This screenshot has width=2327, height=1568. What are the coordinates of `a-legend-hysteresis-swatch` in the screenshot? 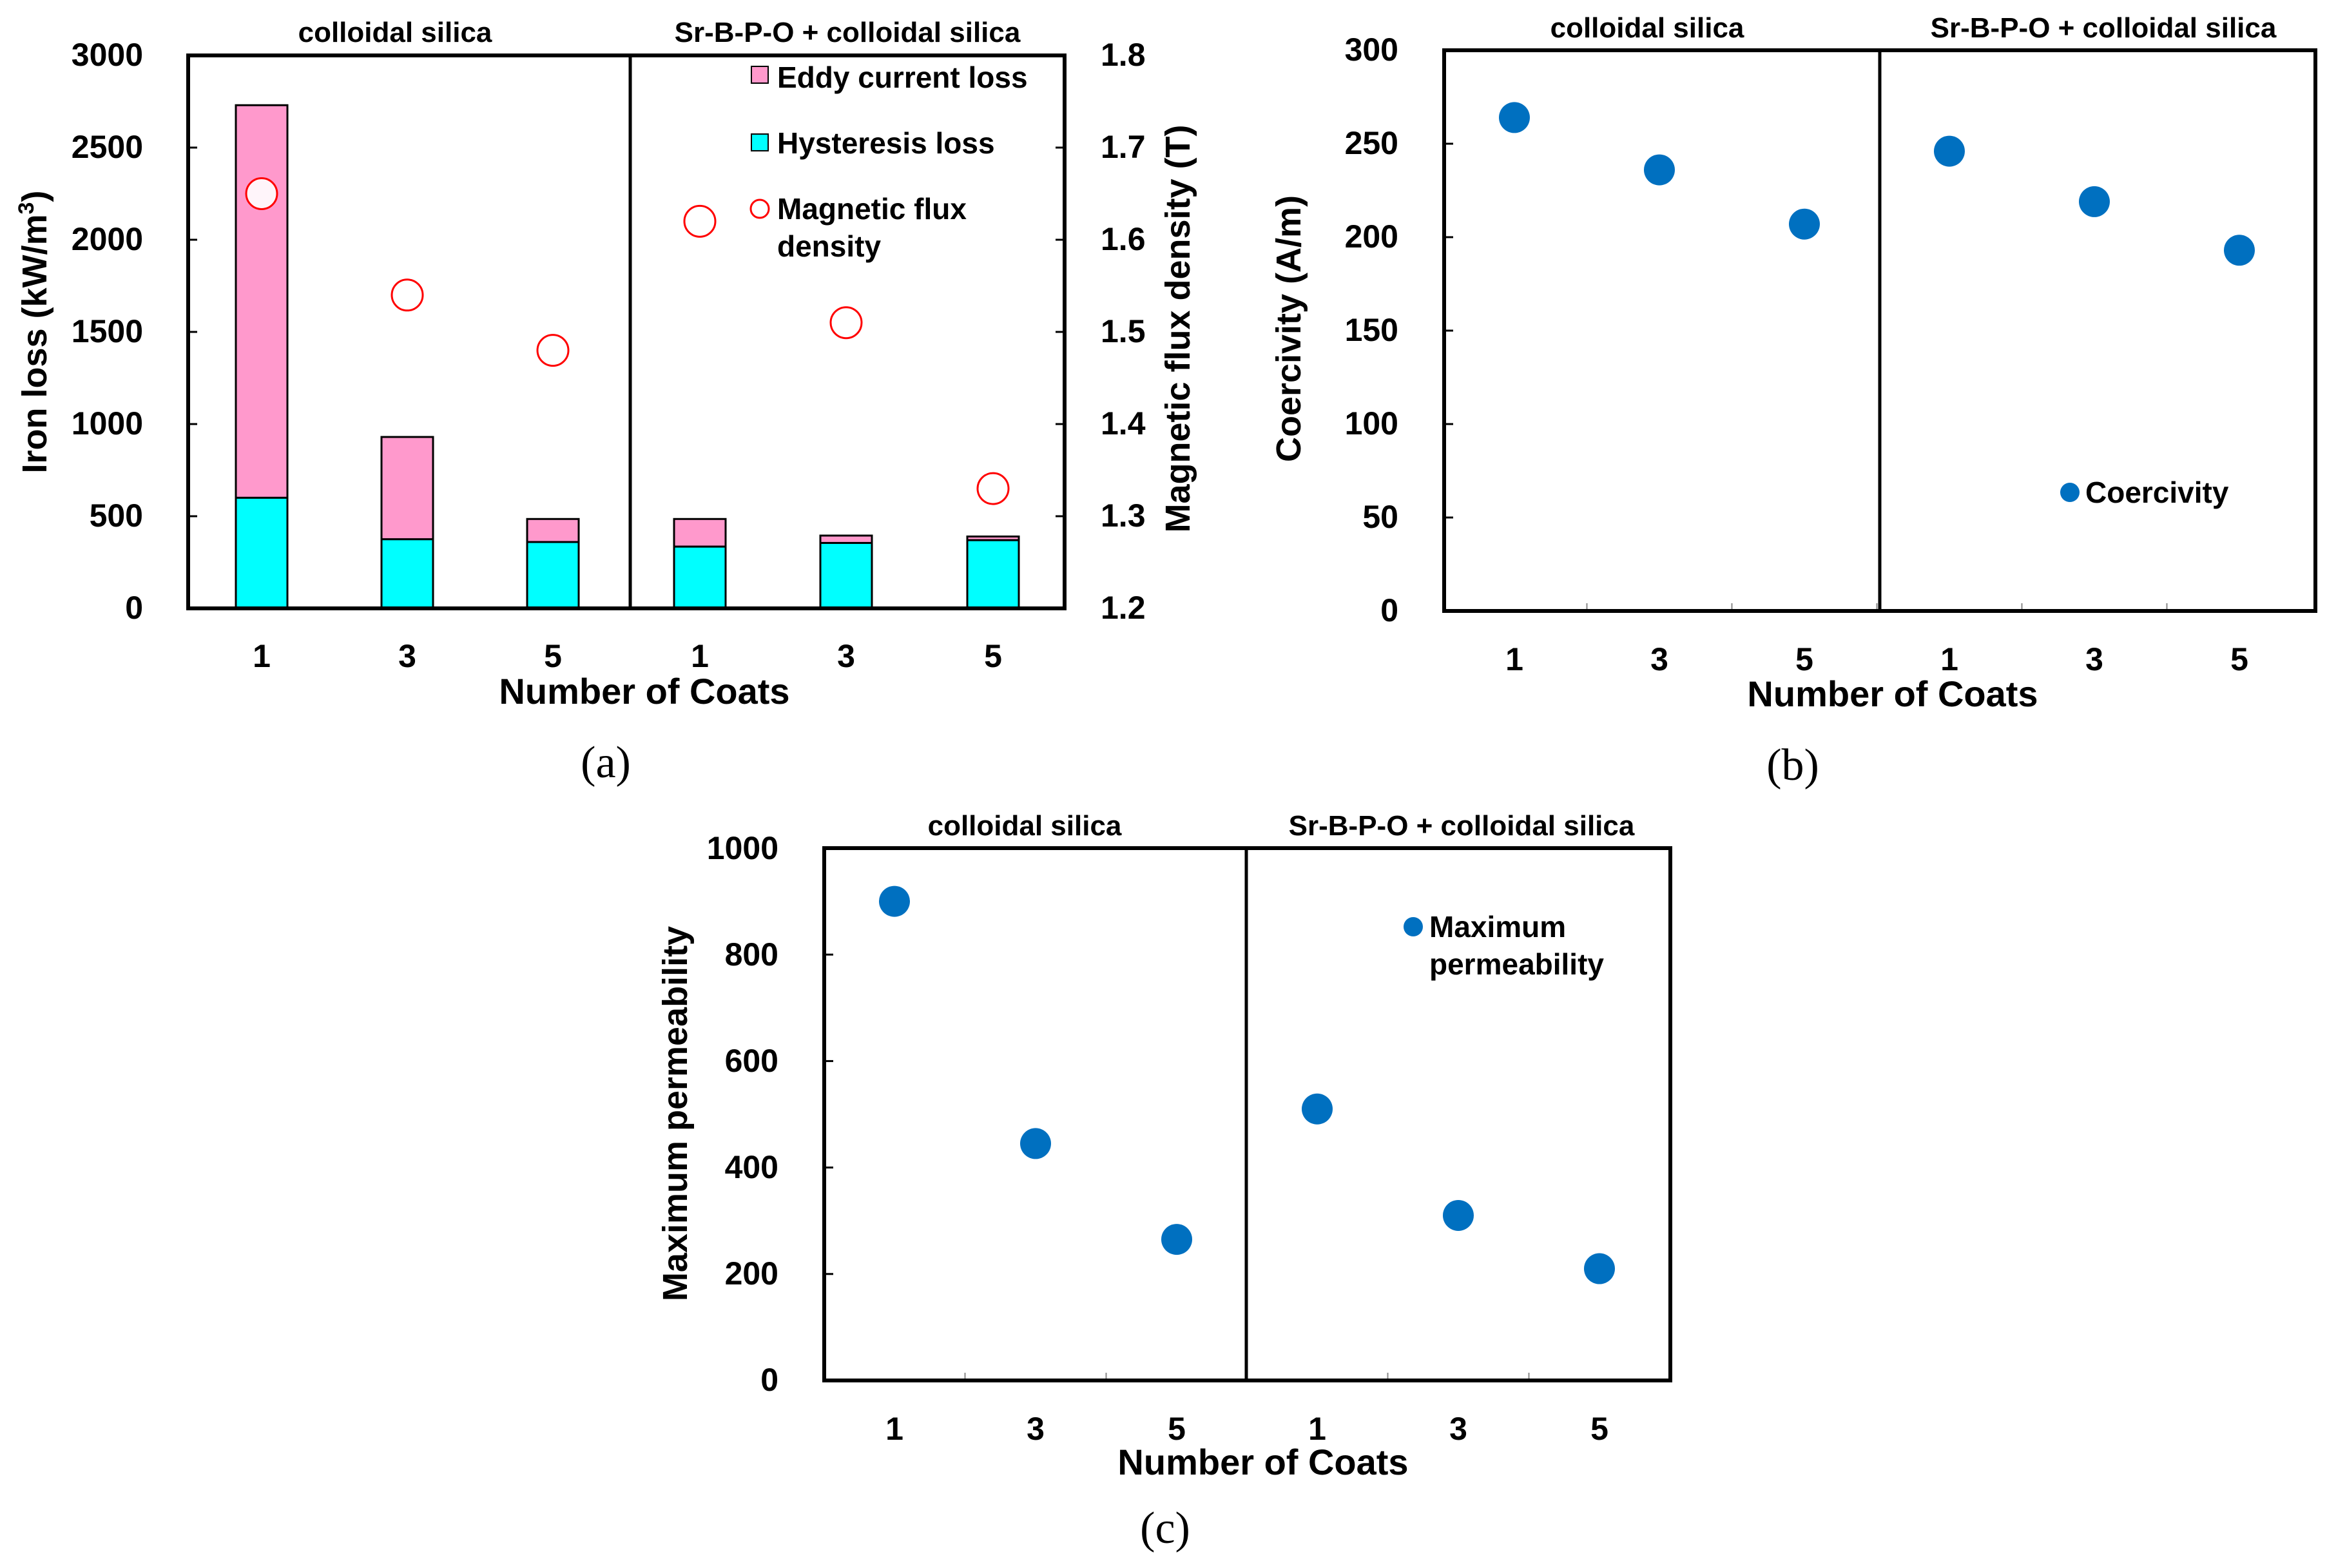 It's located at (760, 142).